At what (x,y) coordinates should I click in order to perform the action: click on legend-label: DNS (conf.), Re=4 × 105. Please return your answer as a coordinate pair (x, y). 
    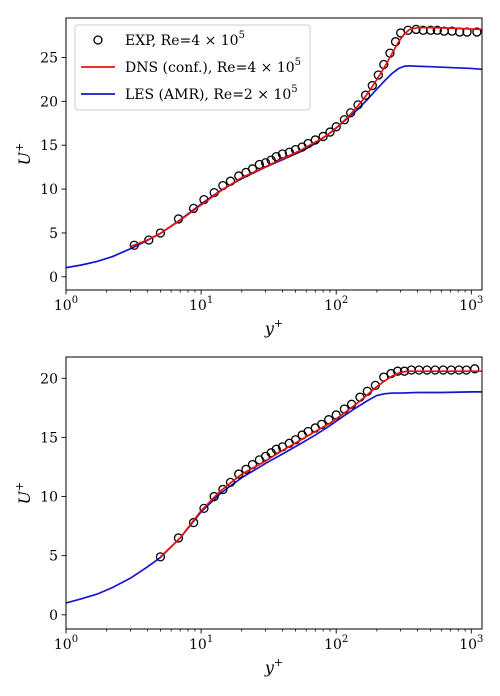
    Looking at the image, I should click on (213, 66).